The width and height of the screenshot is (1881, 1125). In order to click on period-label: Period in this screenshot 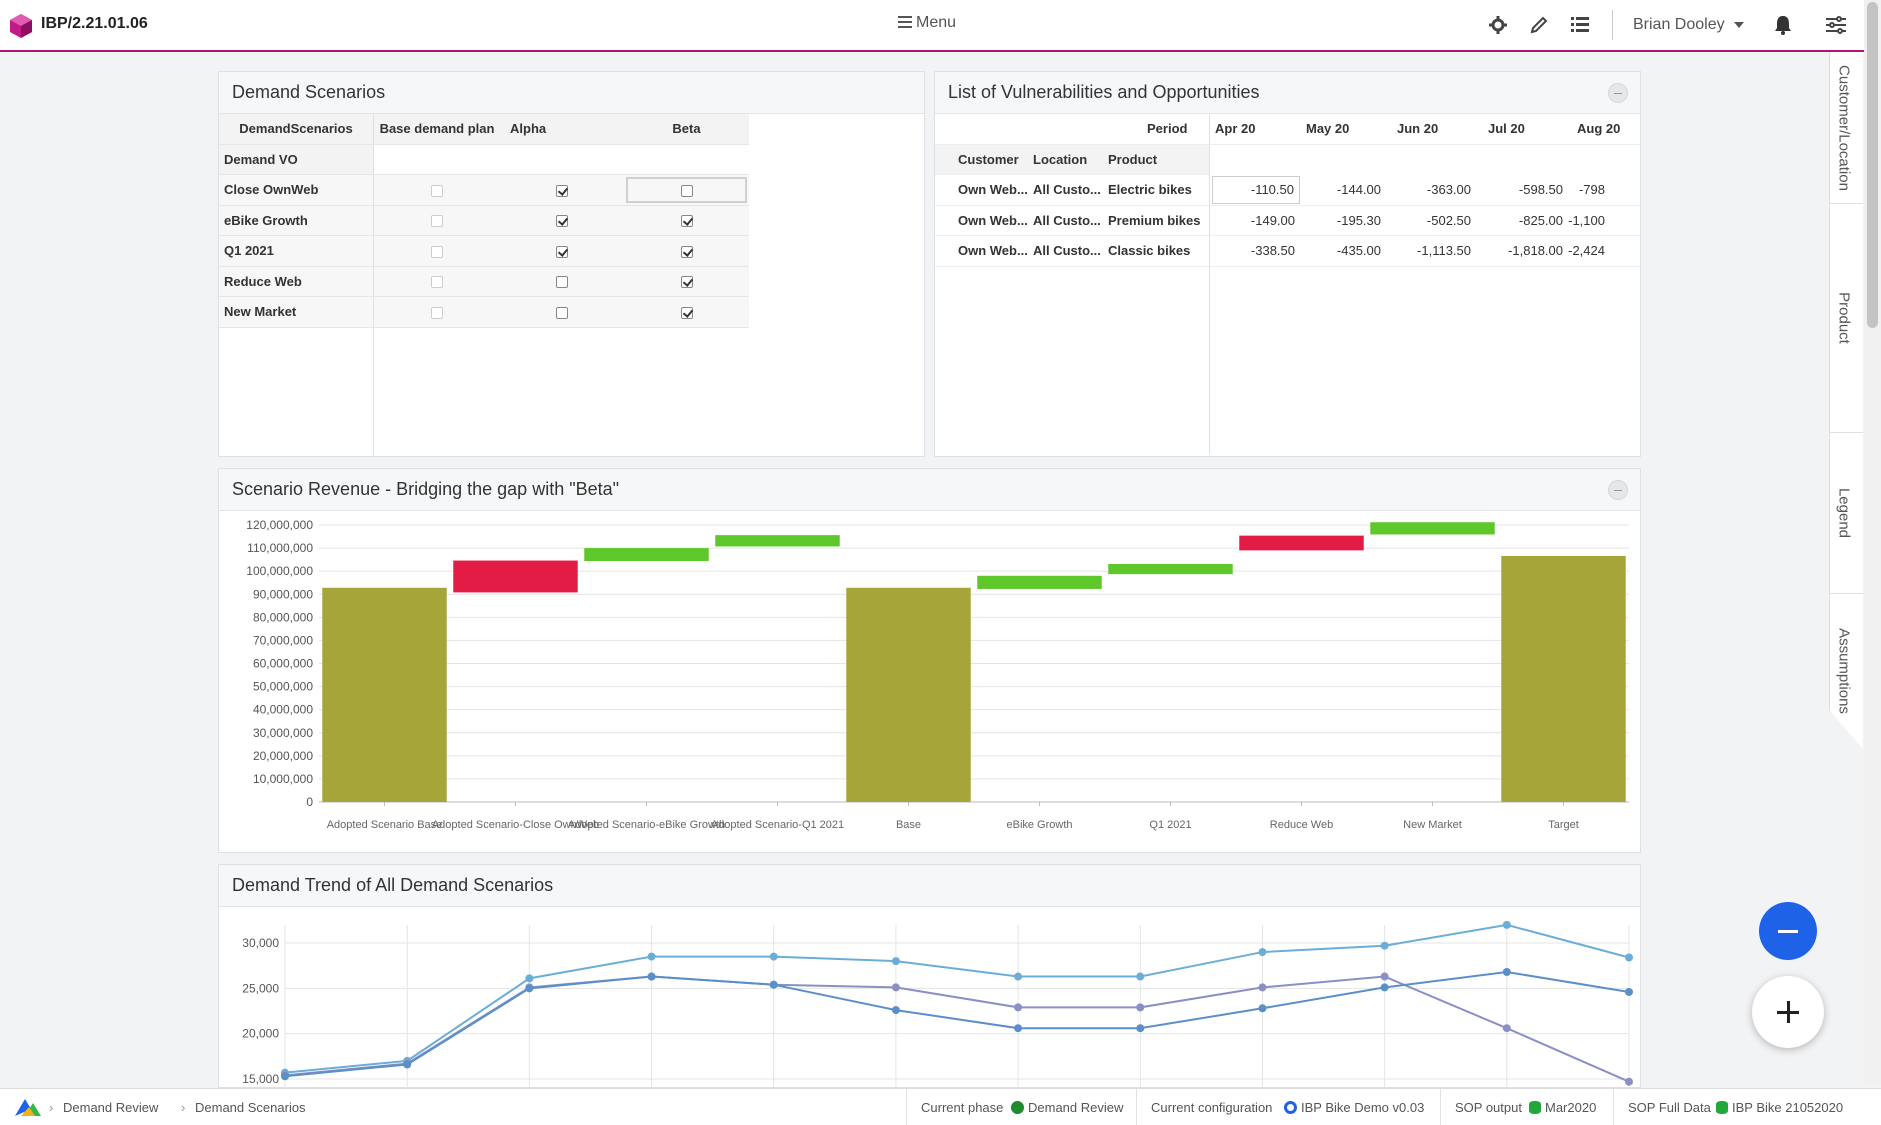, I will do `click(1167, 128)`.